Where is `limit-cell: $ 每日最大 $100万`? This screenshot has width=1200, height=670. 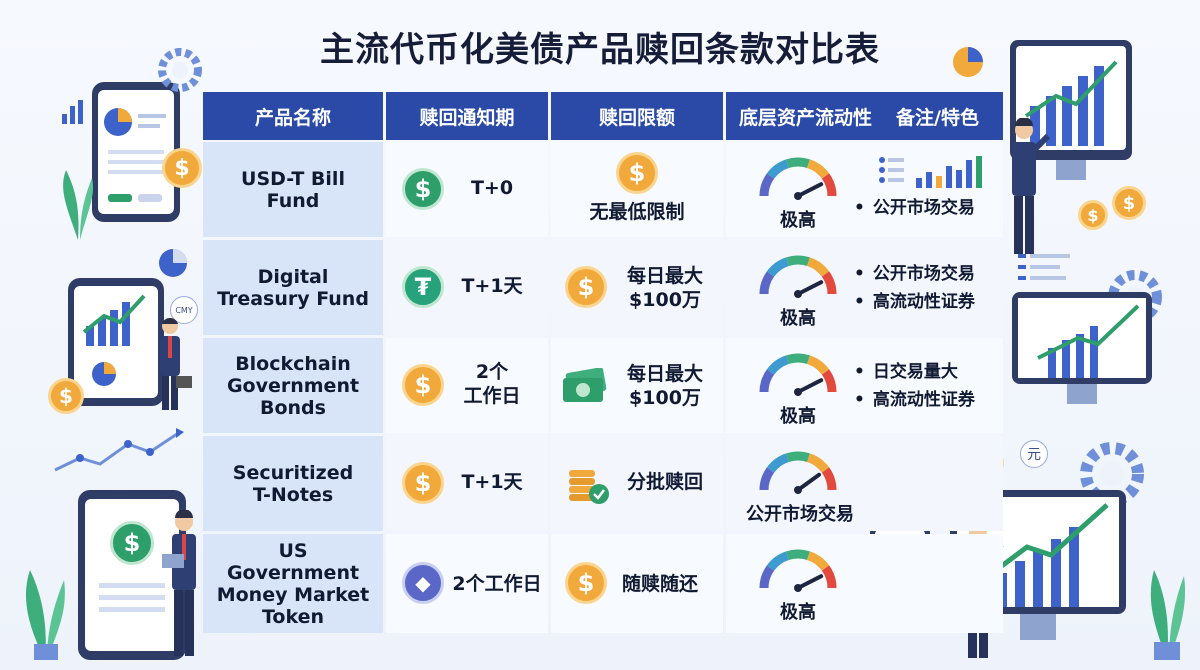
limit-cell: $ 每日最大 $100万 is located at coordinates (637, 287).